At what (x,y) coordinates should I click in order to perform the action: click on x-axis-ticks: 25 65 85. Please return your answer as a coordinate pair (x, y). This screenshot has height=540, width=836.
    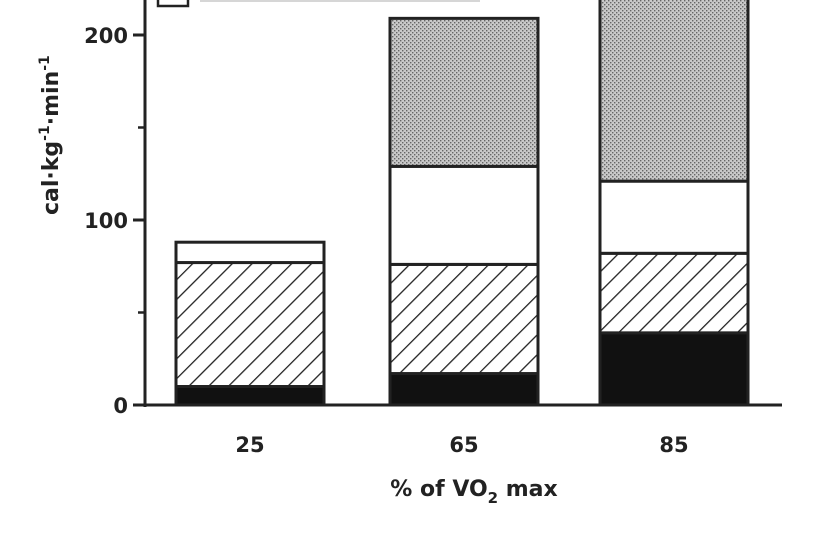
    Looking at the image, I should click on (461, 445).